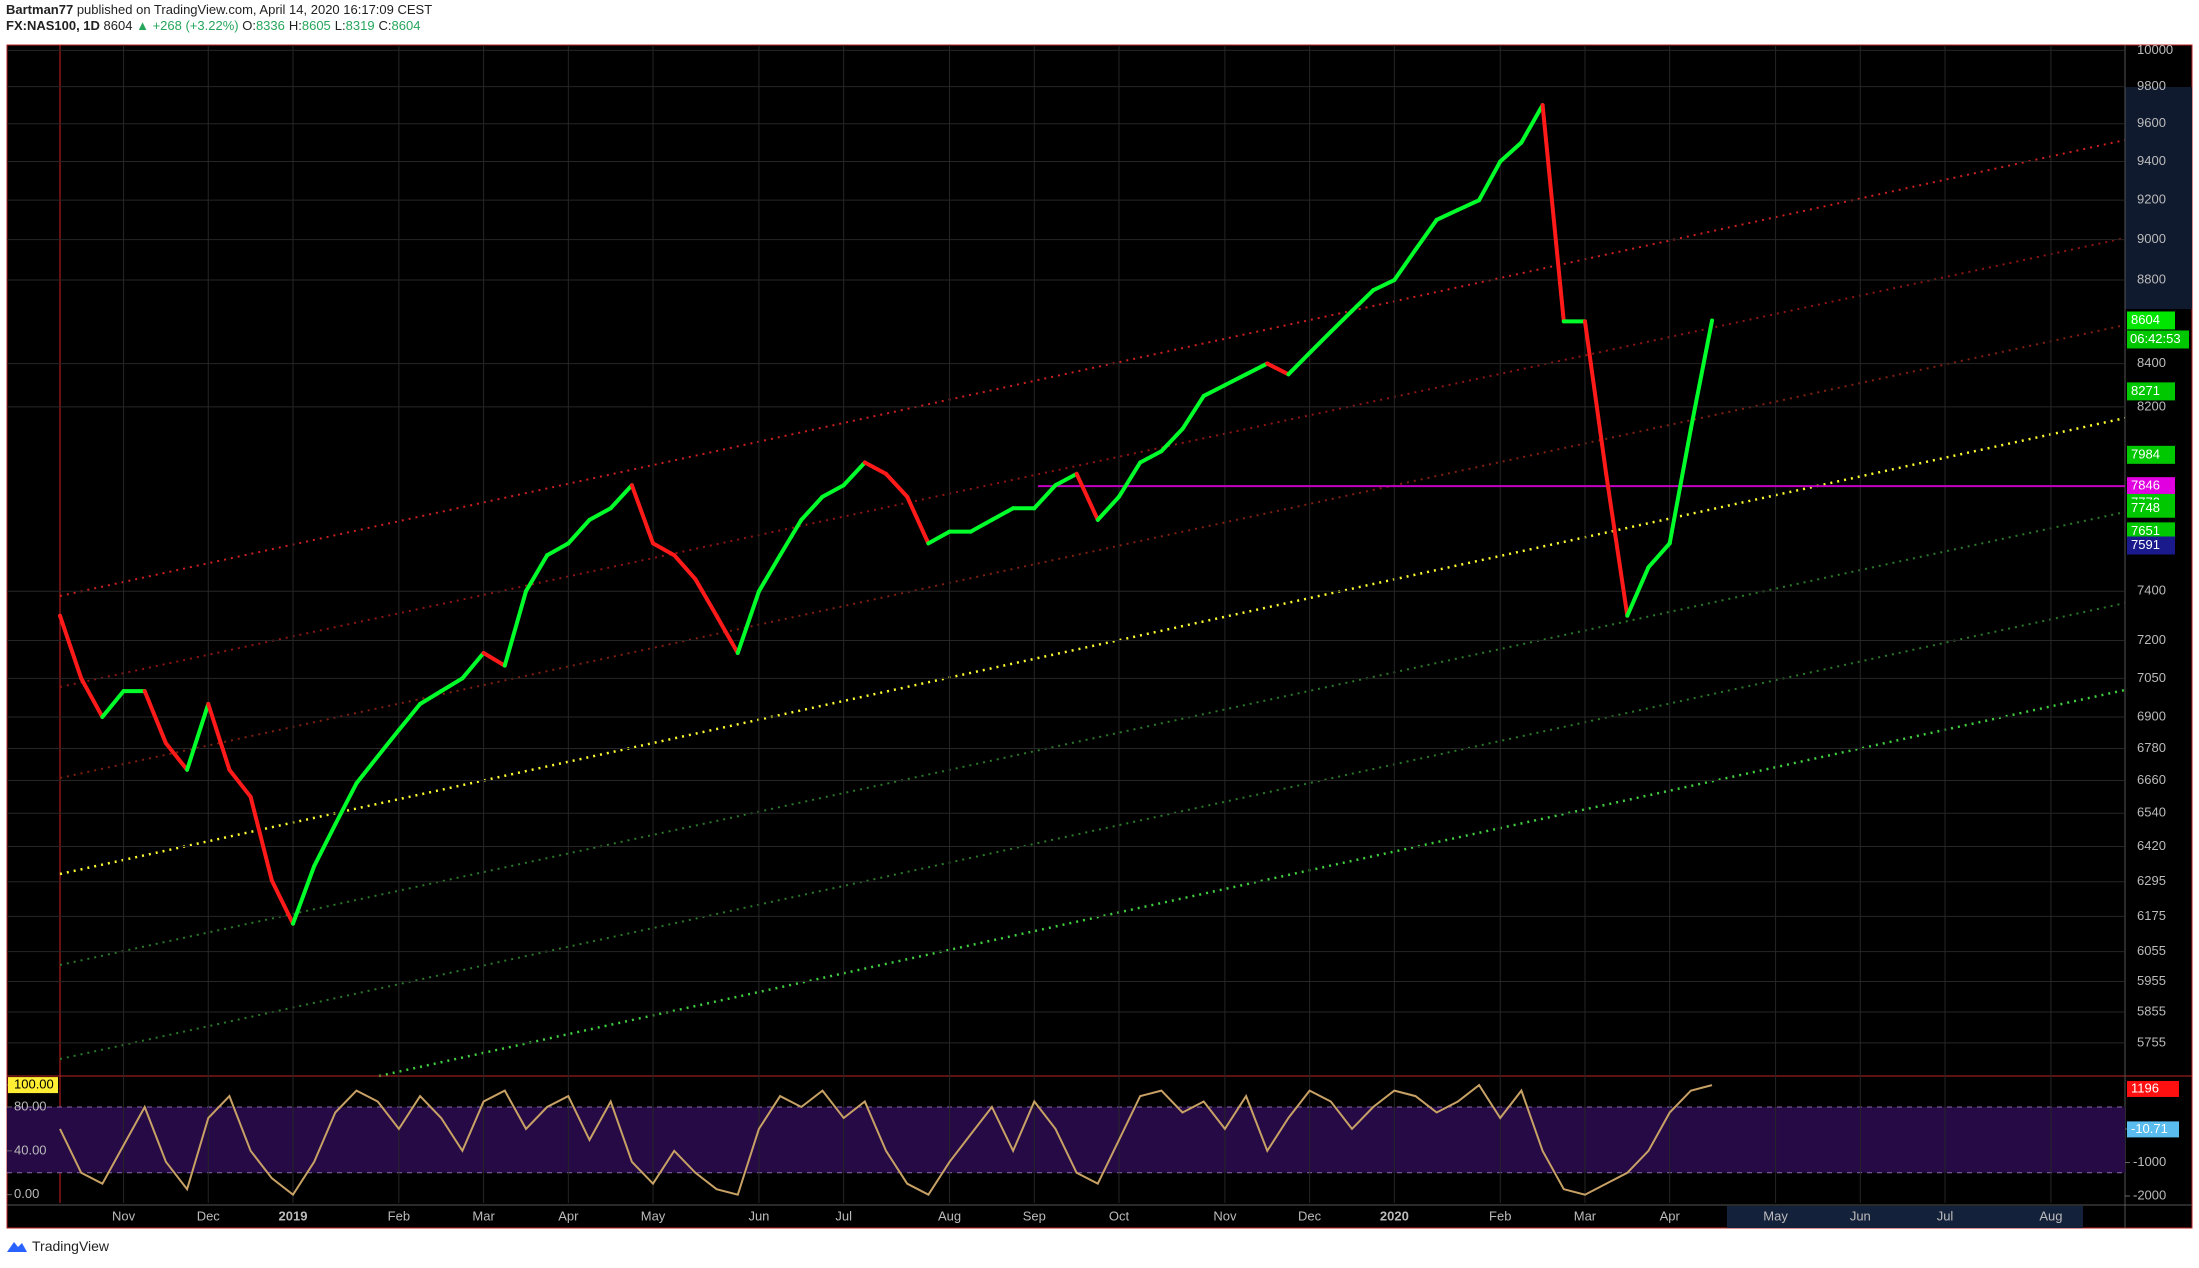  What do you see at coordinates (2151, 845) in the screenshot?
I see `y-tick-label: 6420` at bounding box center [2151, 845].